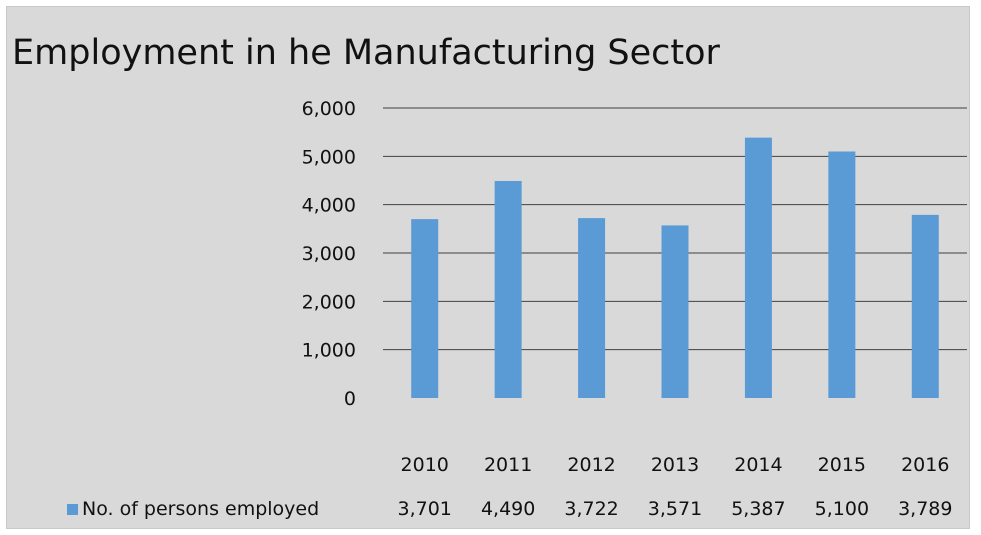 Image resolution: width=981 pixels, height=535 pixels. I want to click on bar-2011, so click(508, 289).